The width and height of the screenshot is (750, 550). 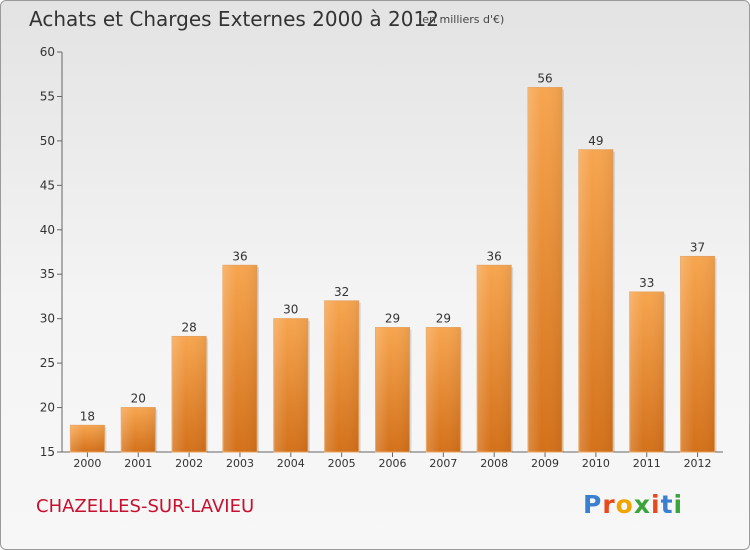 What do you see at coordinates (240, 463) in the screenshot?
I see `x-tick-label: 2003` at bounding box center [240, 463].